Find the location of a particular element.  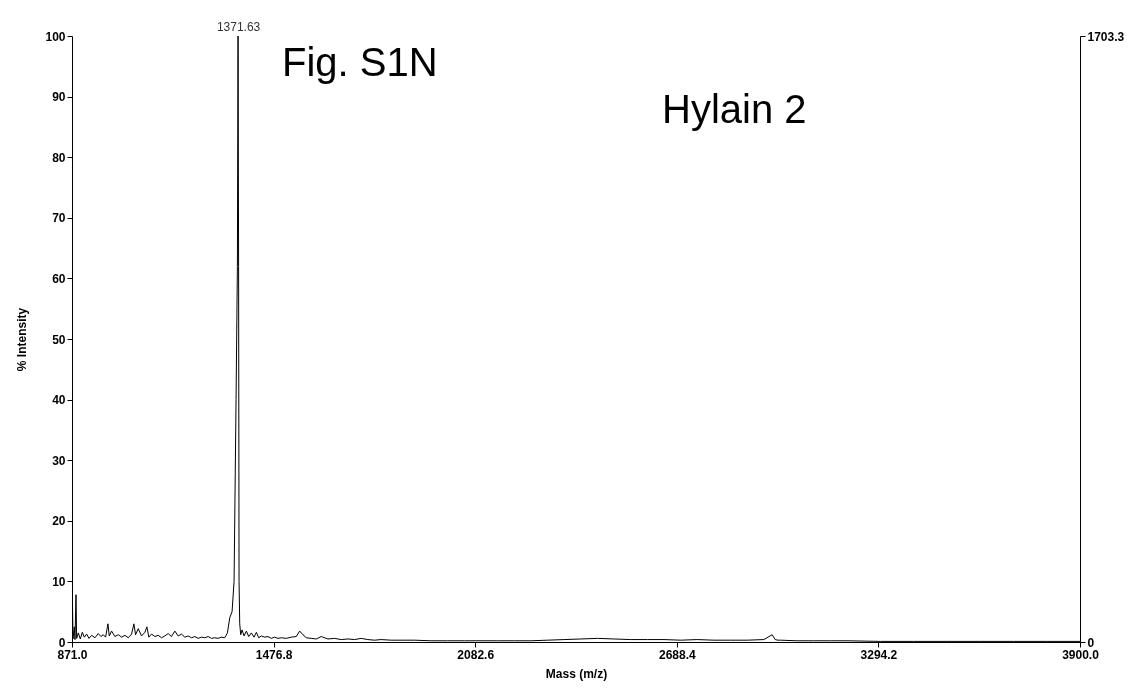

x-tick-label: 2082.6 is located at coordinates (476, 654).